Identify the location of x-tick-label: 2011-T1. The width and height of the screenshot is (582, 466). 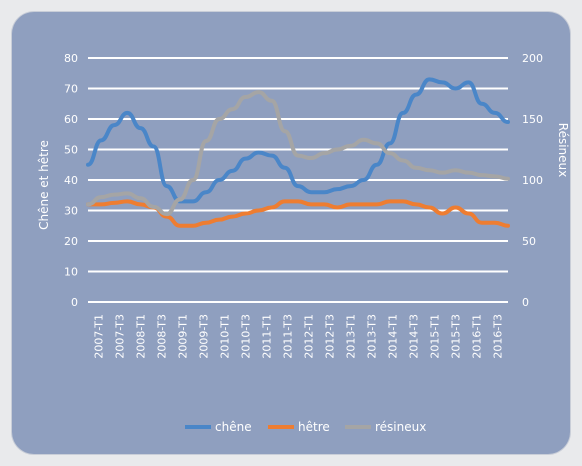
(267, 336).